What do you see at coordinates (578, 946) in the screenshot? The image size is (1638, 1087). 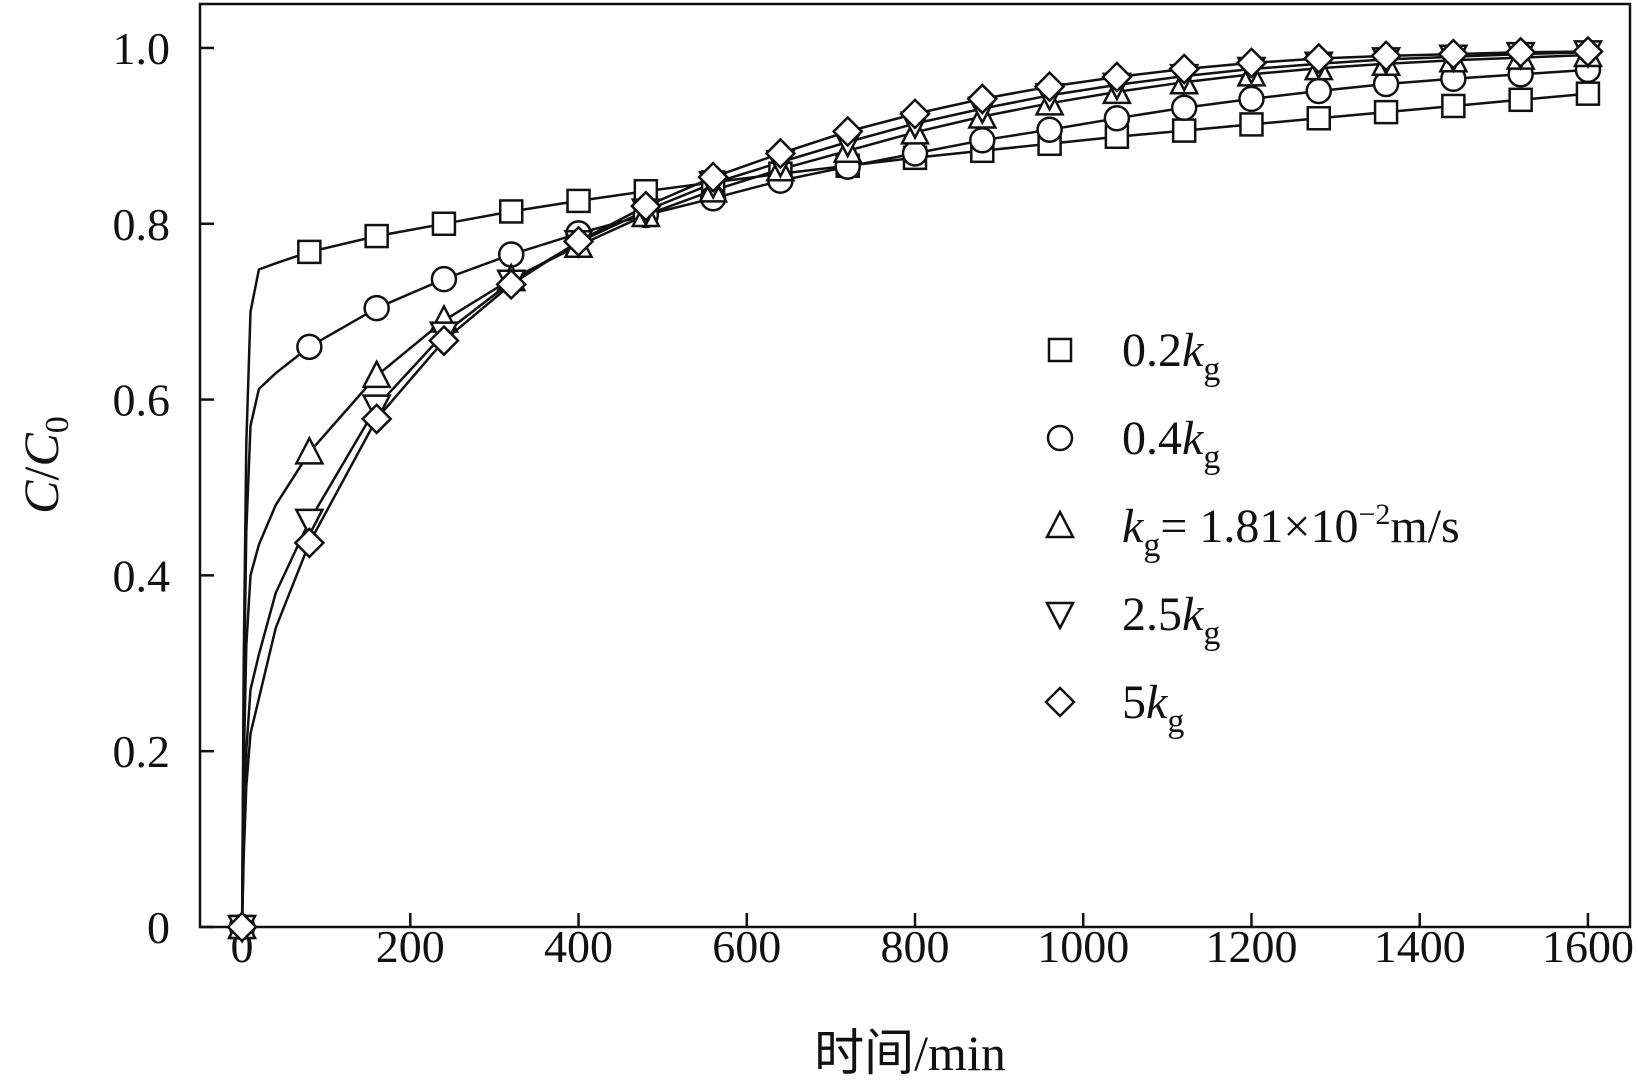 I see `x-tick-label: 400` at bounding box center [578, 946].